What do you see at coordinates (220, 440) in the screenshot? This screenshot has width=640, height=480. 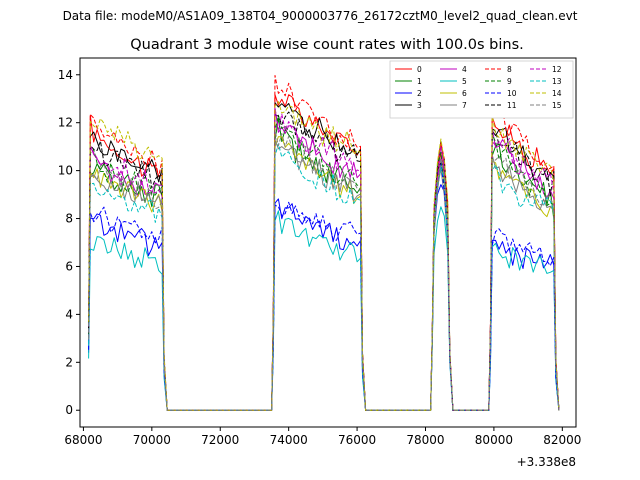 I see `x-tick-label: 72000` at bounding box center [220, 440].